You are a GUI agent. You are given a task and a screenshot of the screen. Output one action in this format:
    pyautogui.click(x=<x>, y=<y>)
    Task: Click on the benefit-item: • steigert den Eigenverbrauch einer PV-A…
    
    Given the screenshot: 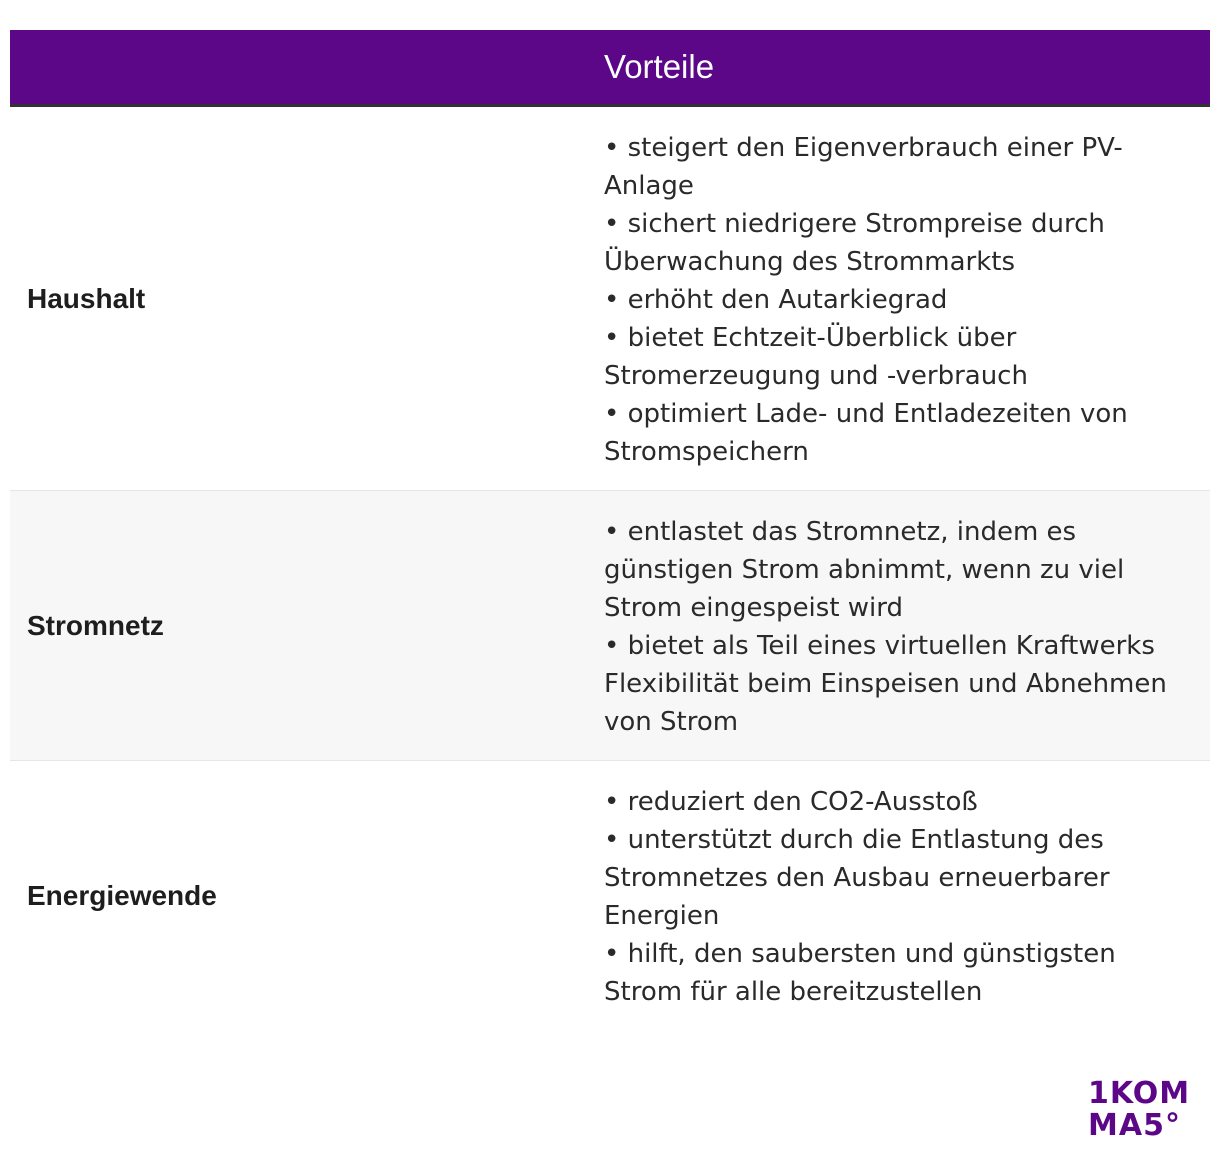 What is the action you would take?
    pyautogui.click(x=863, y=167)
    